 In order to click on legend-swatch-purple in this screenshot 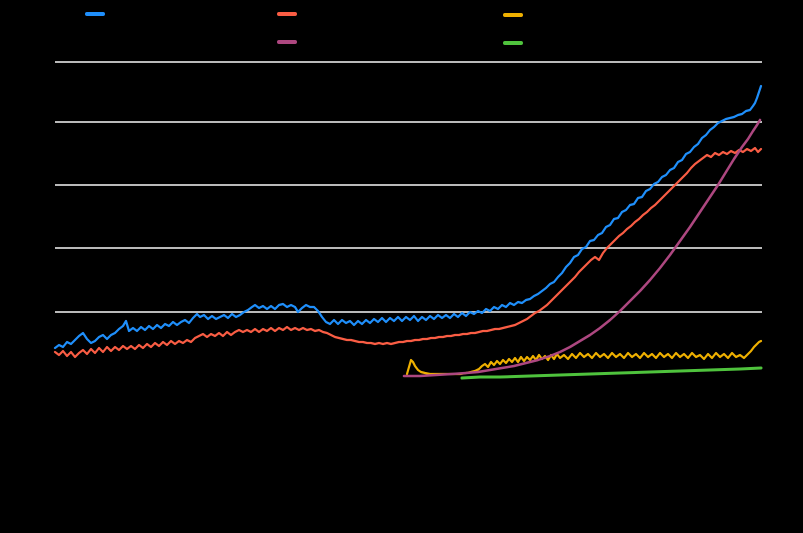, I will do `click(287, 42)`.